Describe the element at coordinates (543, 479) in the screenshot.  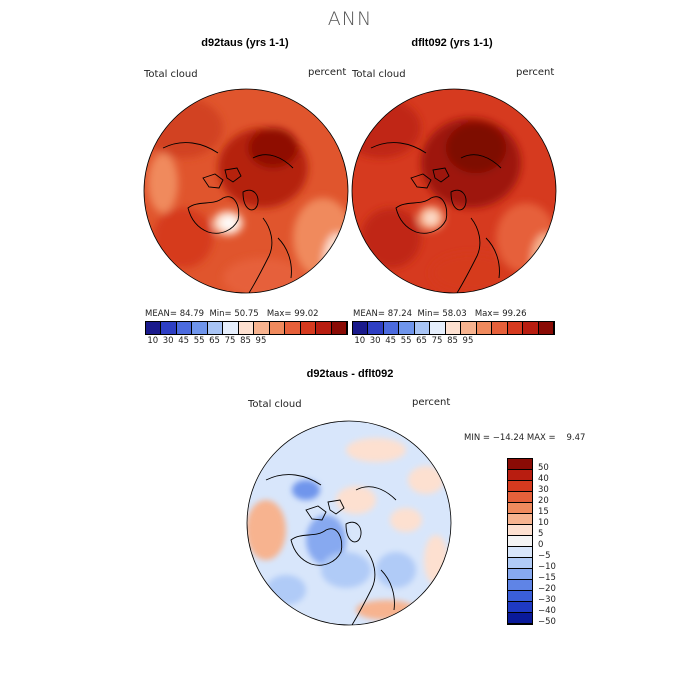
I see `colorbar-tick-label: 40` at that location.